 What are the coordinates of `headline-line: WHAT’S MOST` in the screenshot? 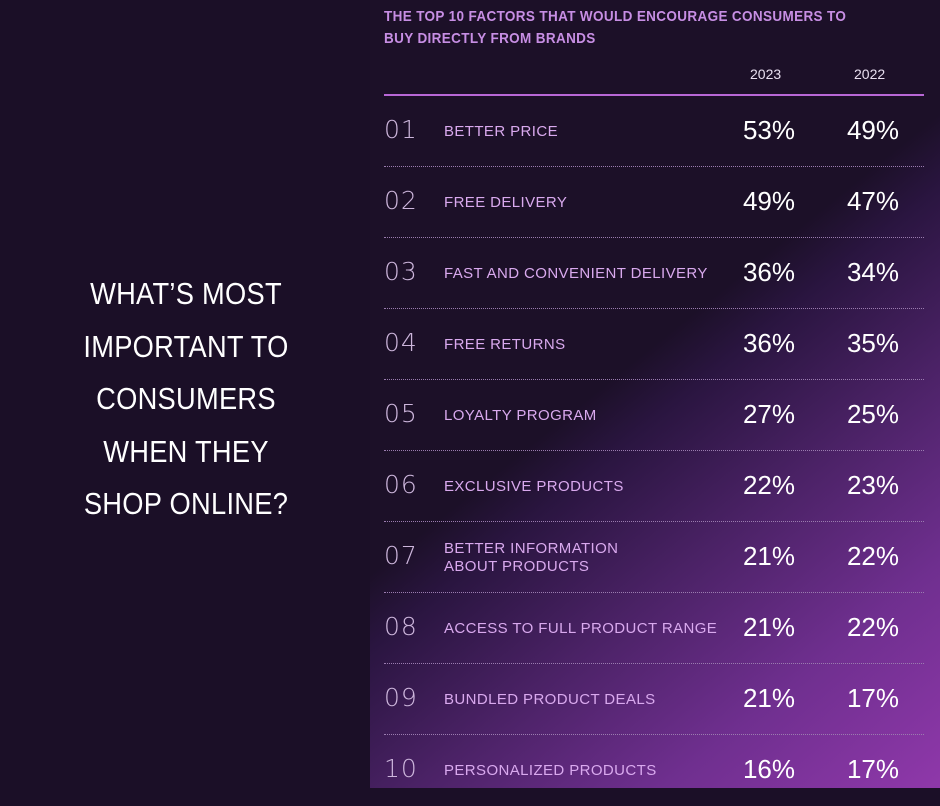 It's located at (186, 293).